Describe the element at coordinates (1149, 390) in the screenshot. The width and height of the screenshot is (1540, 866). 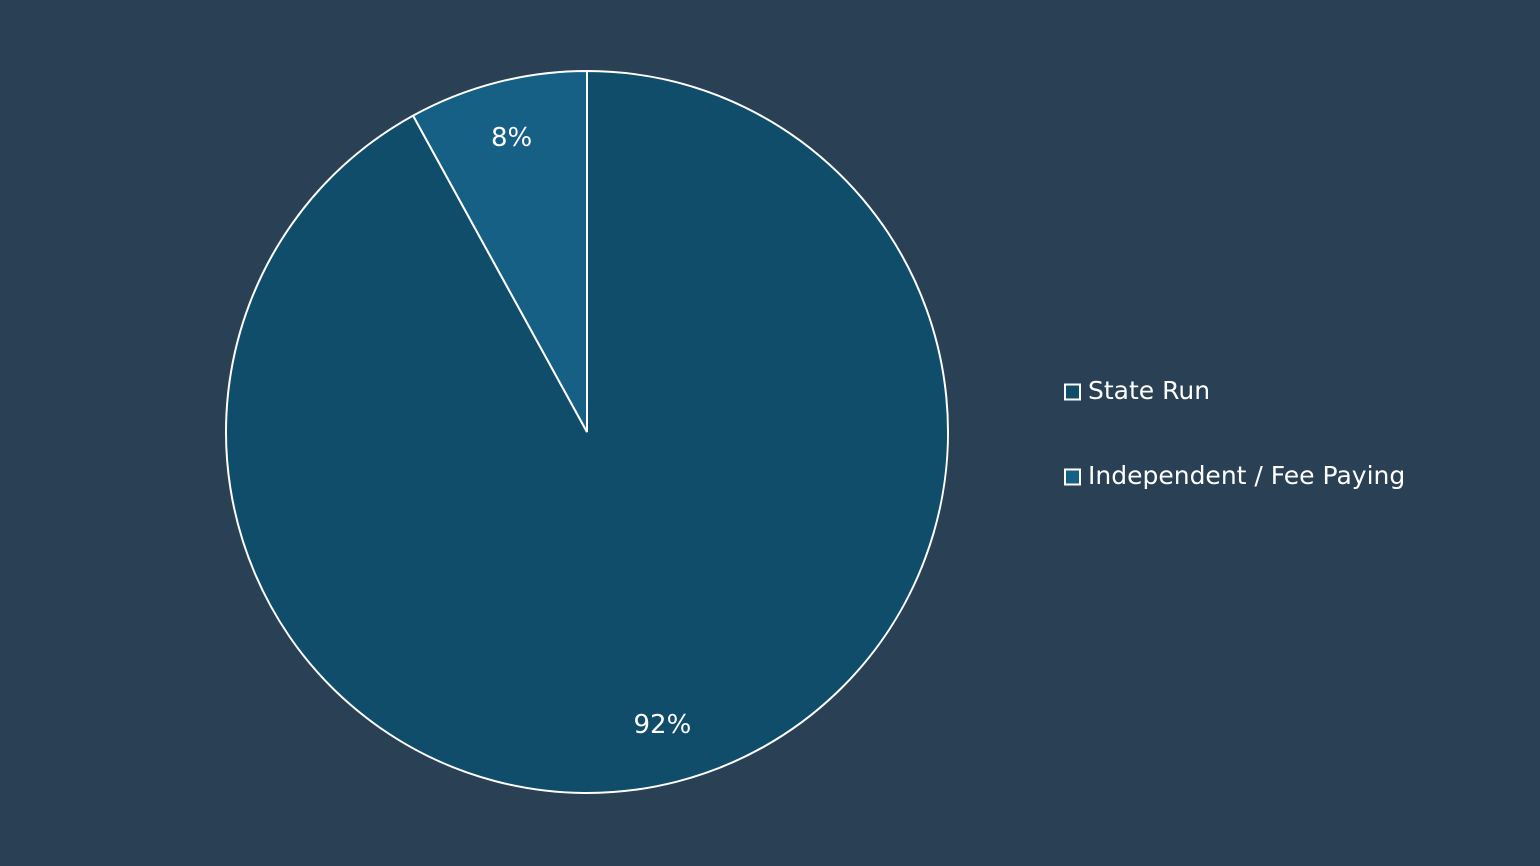
I see `legend-label: State Run` at that location.